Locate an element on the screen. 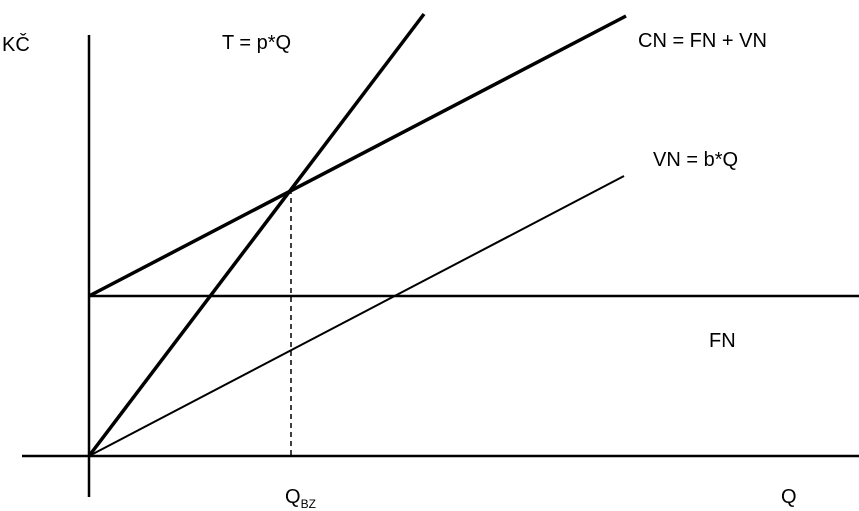  break-even-label-subscript: BZ is located at coordinates (308, 504).